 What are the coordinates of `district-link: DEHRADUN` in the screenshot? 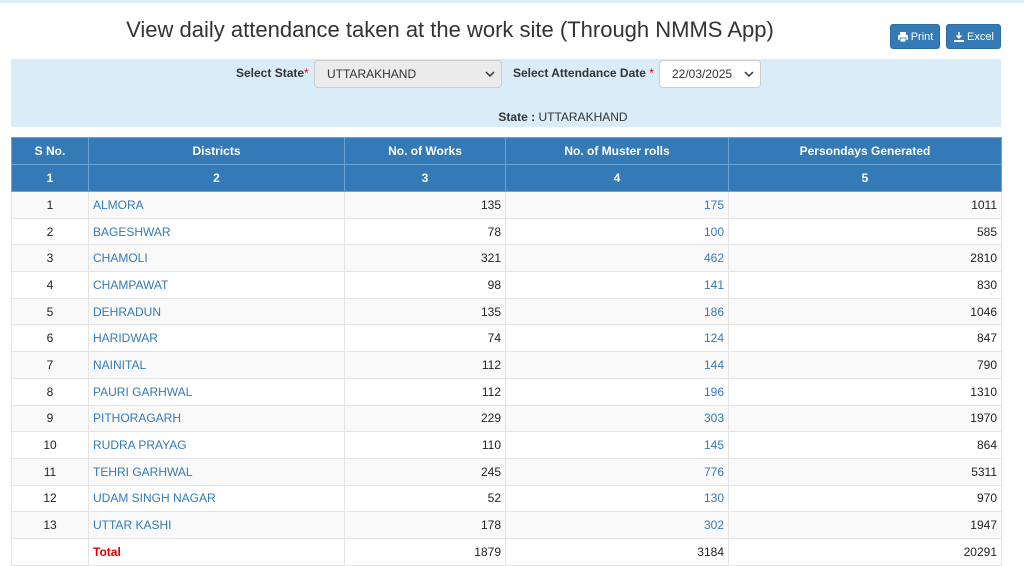 It's located at (127, 311).